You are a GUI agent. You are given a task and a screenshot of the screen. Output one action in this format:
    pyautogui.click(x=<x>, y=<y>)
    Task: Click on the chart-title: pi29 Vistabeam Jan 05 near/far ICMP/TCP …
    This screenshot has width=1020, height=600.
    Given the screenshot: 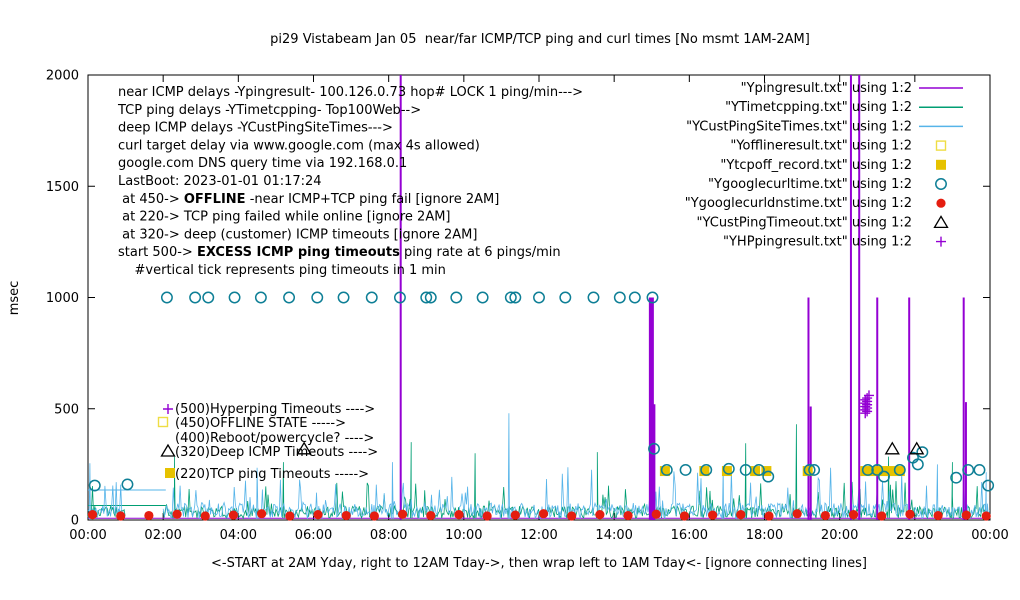 What is the action you would take?
    pyautogui.click(x=540, y=39)
    